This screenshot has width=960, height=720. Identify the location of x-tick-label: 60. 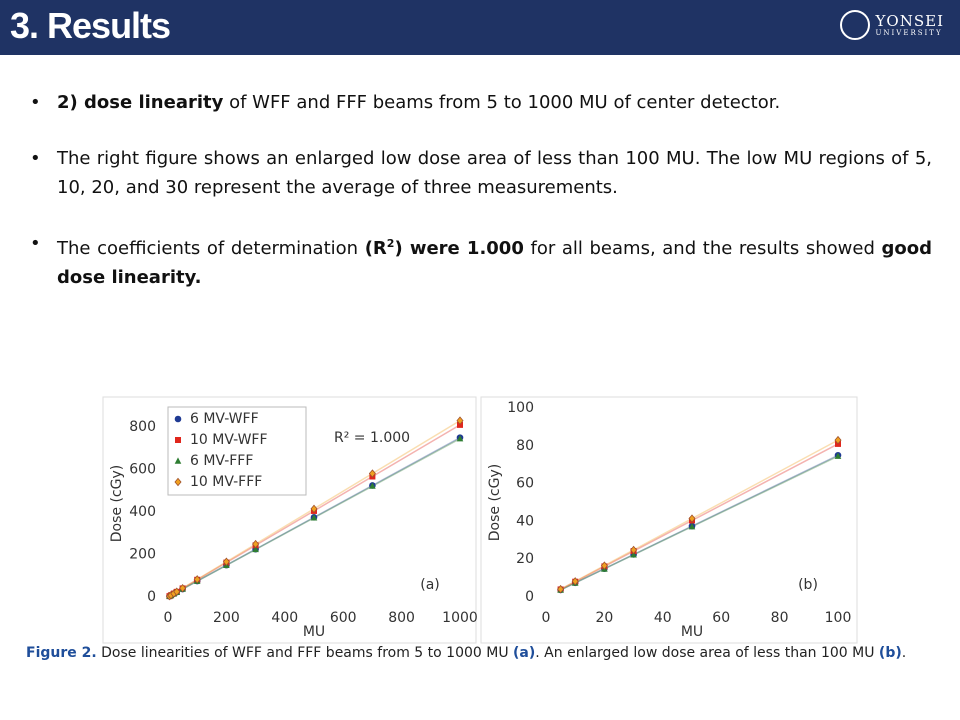
(721, 618).